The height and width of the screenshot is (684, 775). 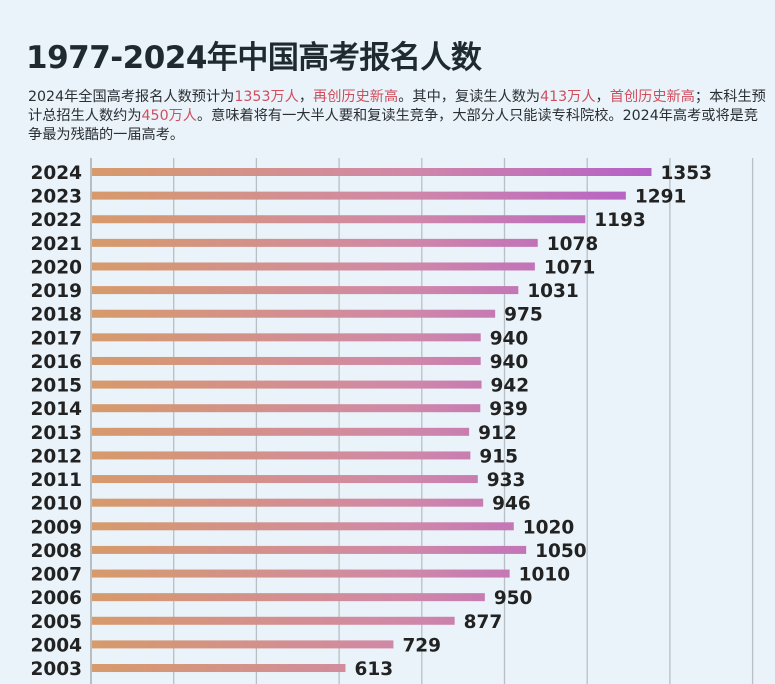 What do you see at coordinates (553, 291) in the screenshot?
I see `value-label: 1031` at bounding box center [553, 291].